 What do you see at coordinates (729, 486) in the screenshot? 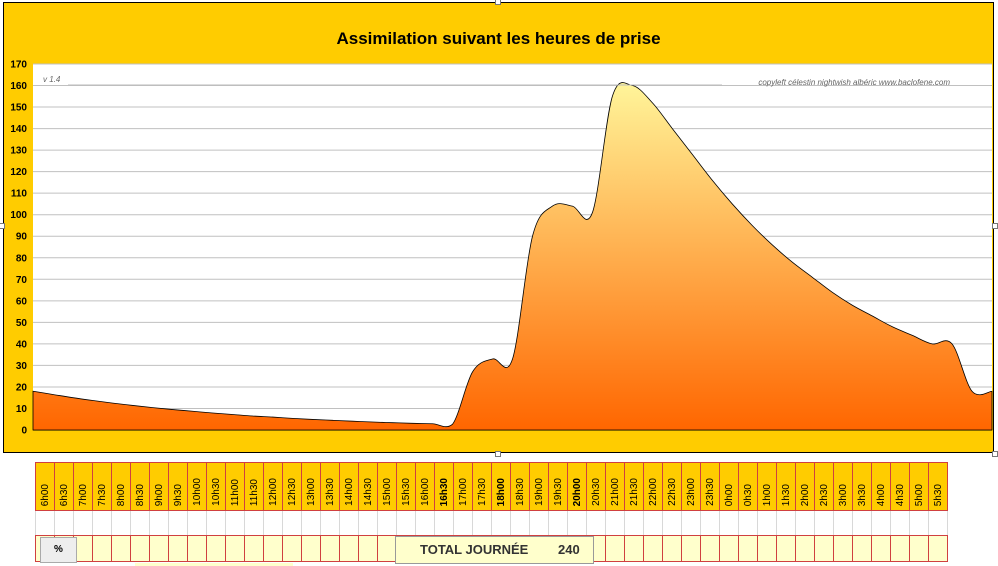
I see `time-cell: 0h00` at bounding box center [729, 486].